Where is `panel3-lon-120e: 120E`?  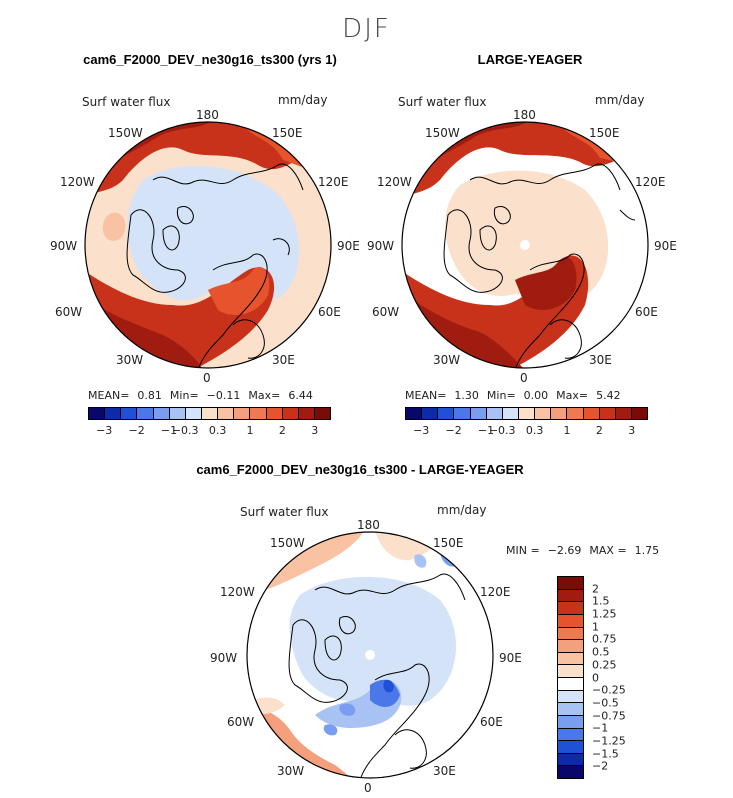
panel3-lon-120e: 120E is located at coordinates (495, 592).